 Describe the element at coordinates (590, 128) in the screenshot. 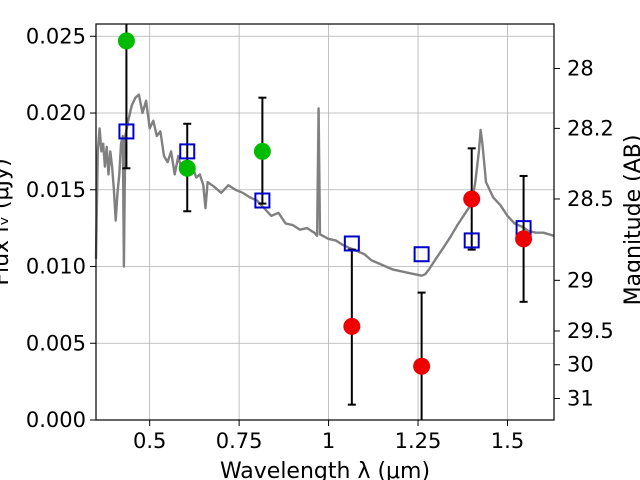

I see `y2-tick-label: 28.2` at that location.